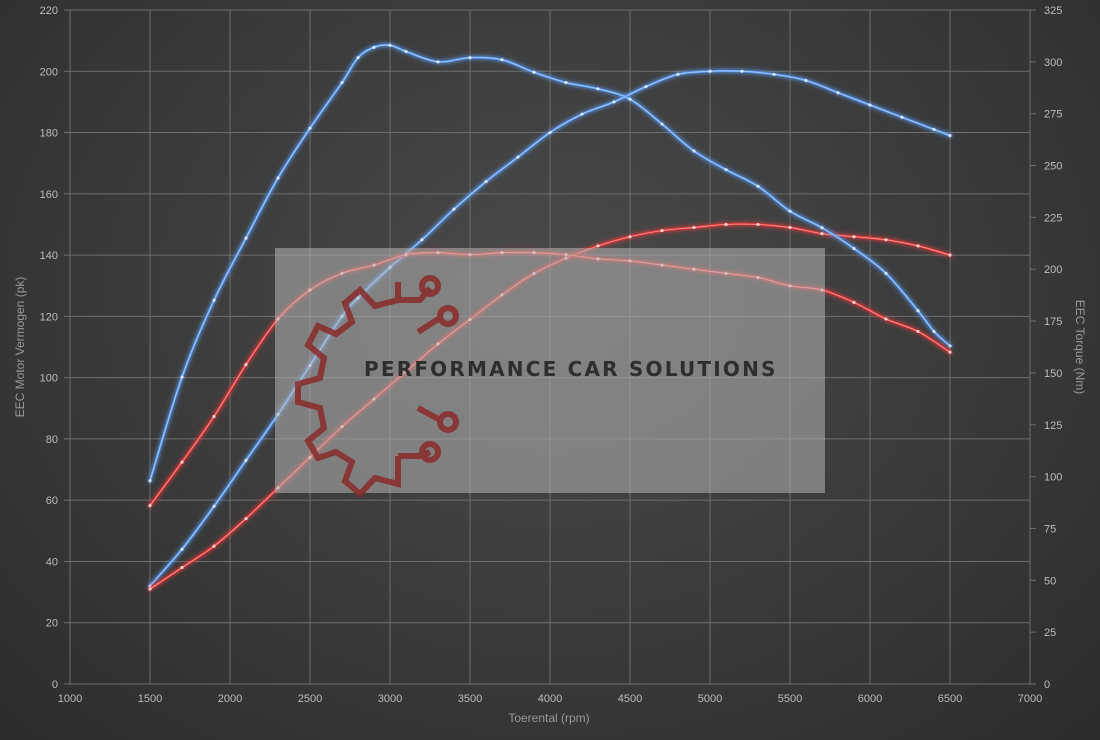  Describe the element at coordinates (49, 379) in the screenshot. I see `left-y-tick-label: 100` at that location.